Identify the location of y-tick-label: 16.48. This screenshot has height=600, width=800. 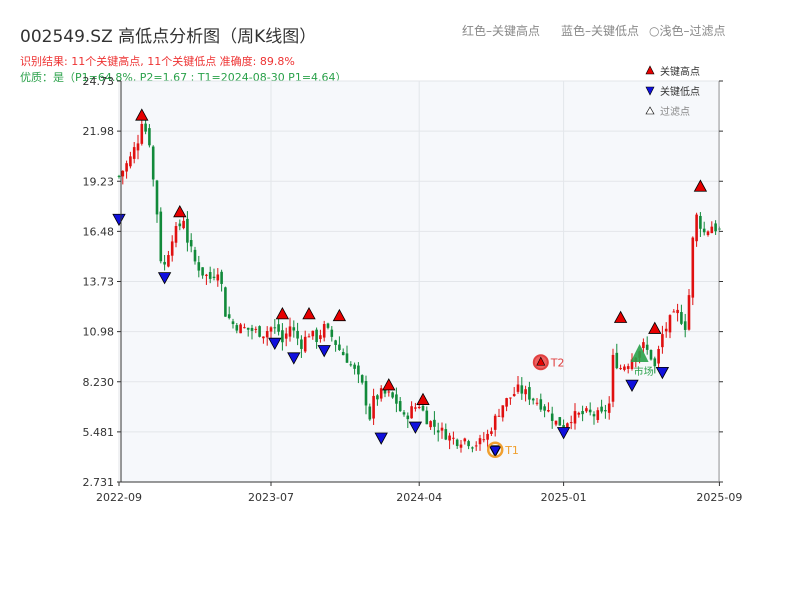
(99, 231).